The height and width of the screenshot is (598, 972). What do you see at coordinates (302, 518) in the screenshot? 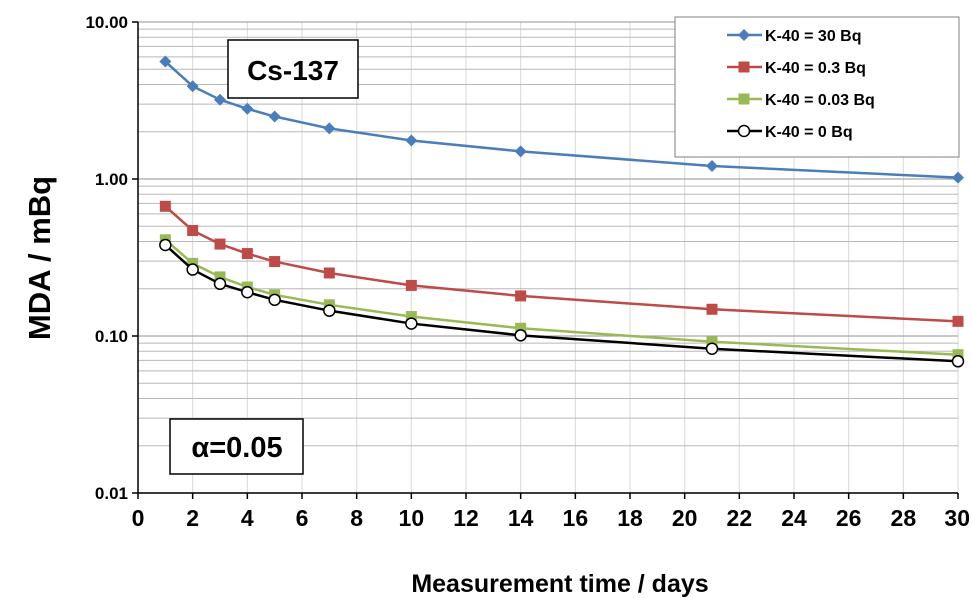
I see `x-tick-label: 6` at bounding box center [302, 518].